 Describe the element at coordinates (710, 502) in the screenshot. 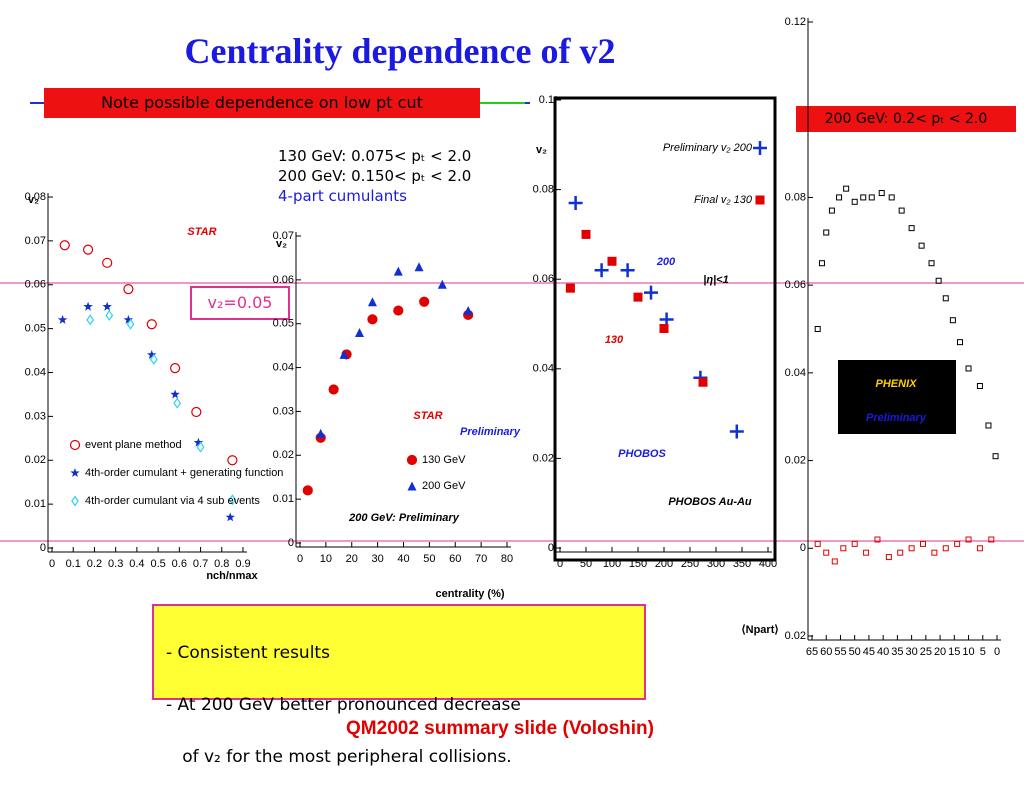

I see `annotation: PHOBOS Au-Au` at that location.